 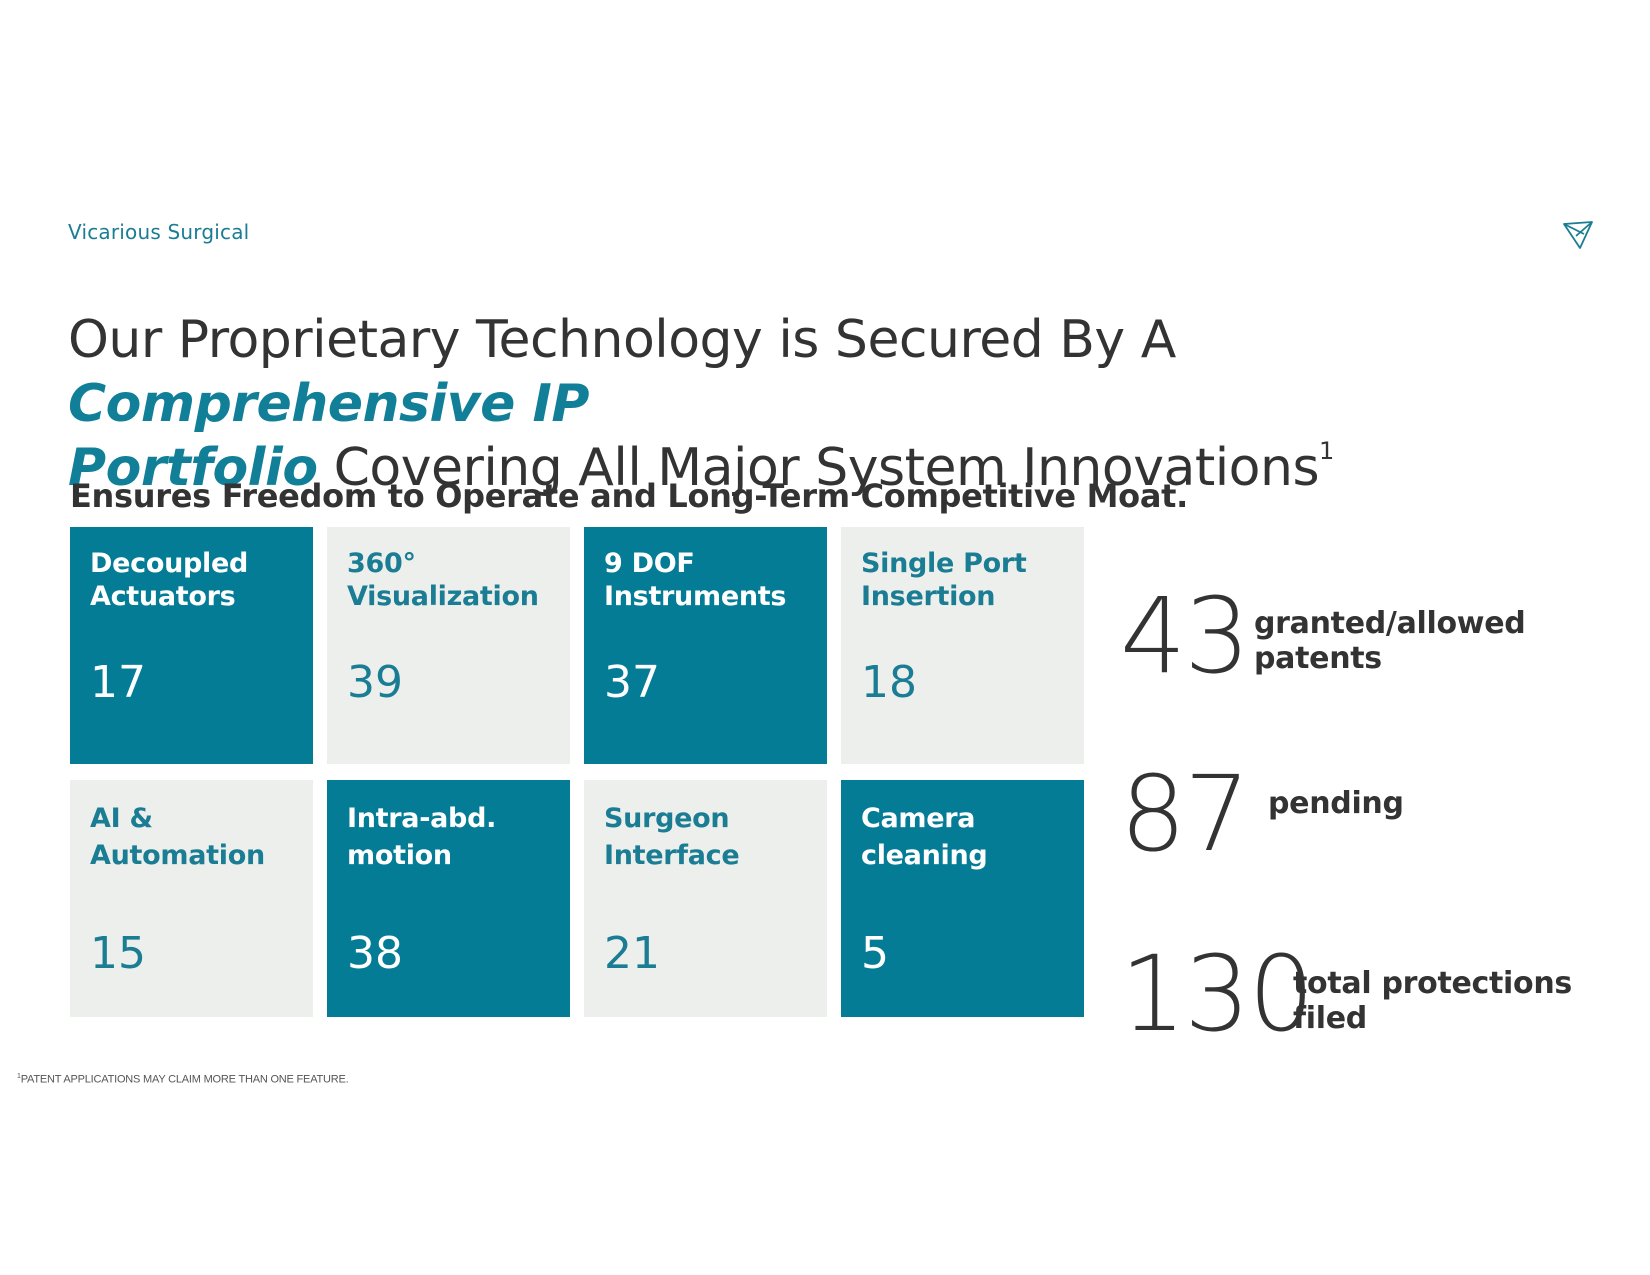 I want to click on tile-decoupled-actuators: Decoupled Actuators 17, so click(x=191, y=645).